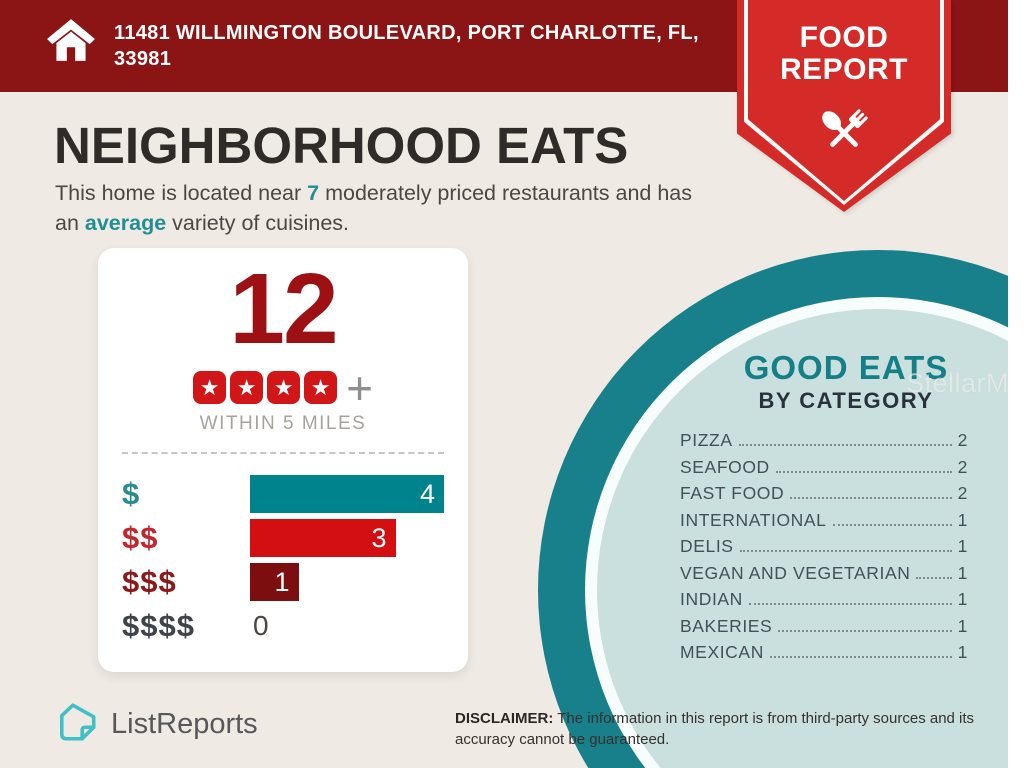 Image resolution: width=1024 pixels, height=768 pixels. Describe the element at coordinates (846, 401) in the screenshot. I see `good-eats-subtitle: BY CATEGORY` at that location.